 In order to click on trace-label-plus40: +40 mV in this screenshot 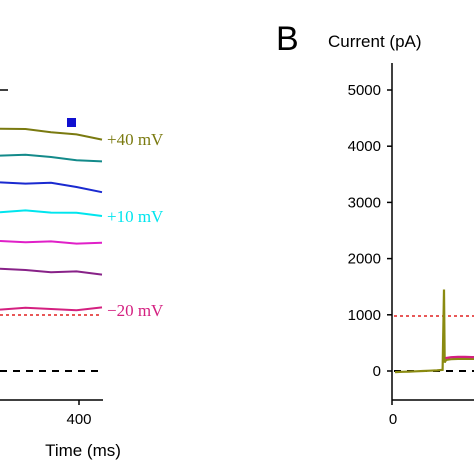, I will do `click(135, 139)`.